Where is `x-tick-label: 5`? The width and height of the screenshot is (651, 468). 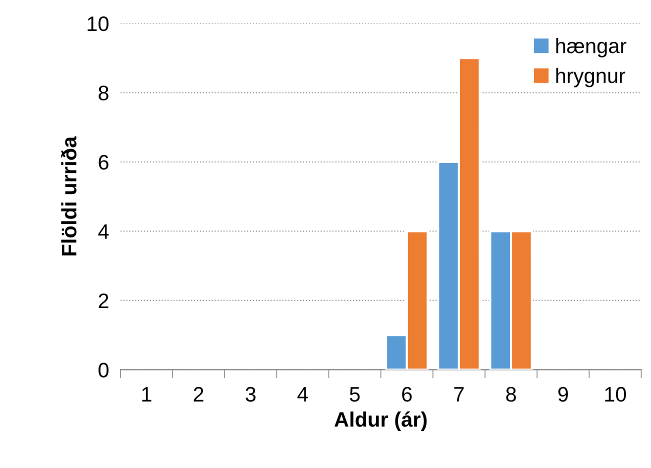 x-tick-label: 5 is located at coordinates (355, 394).